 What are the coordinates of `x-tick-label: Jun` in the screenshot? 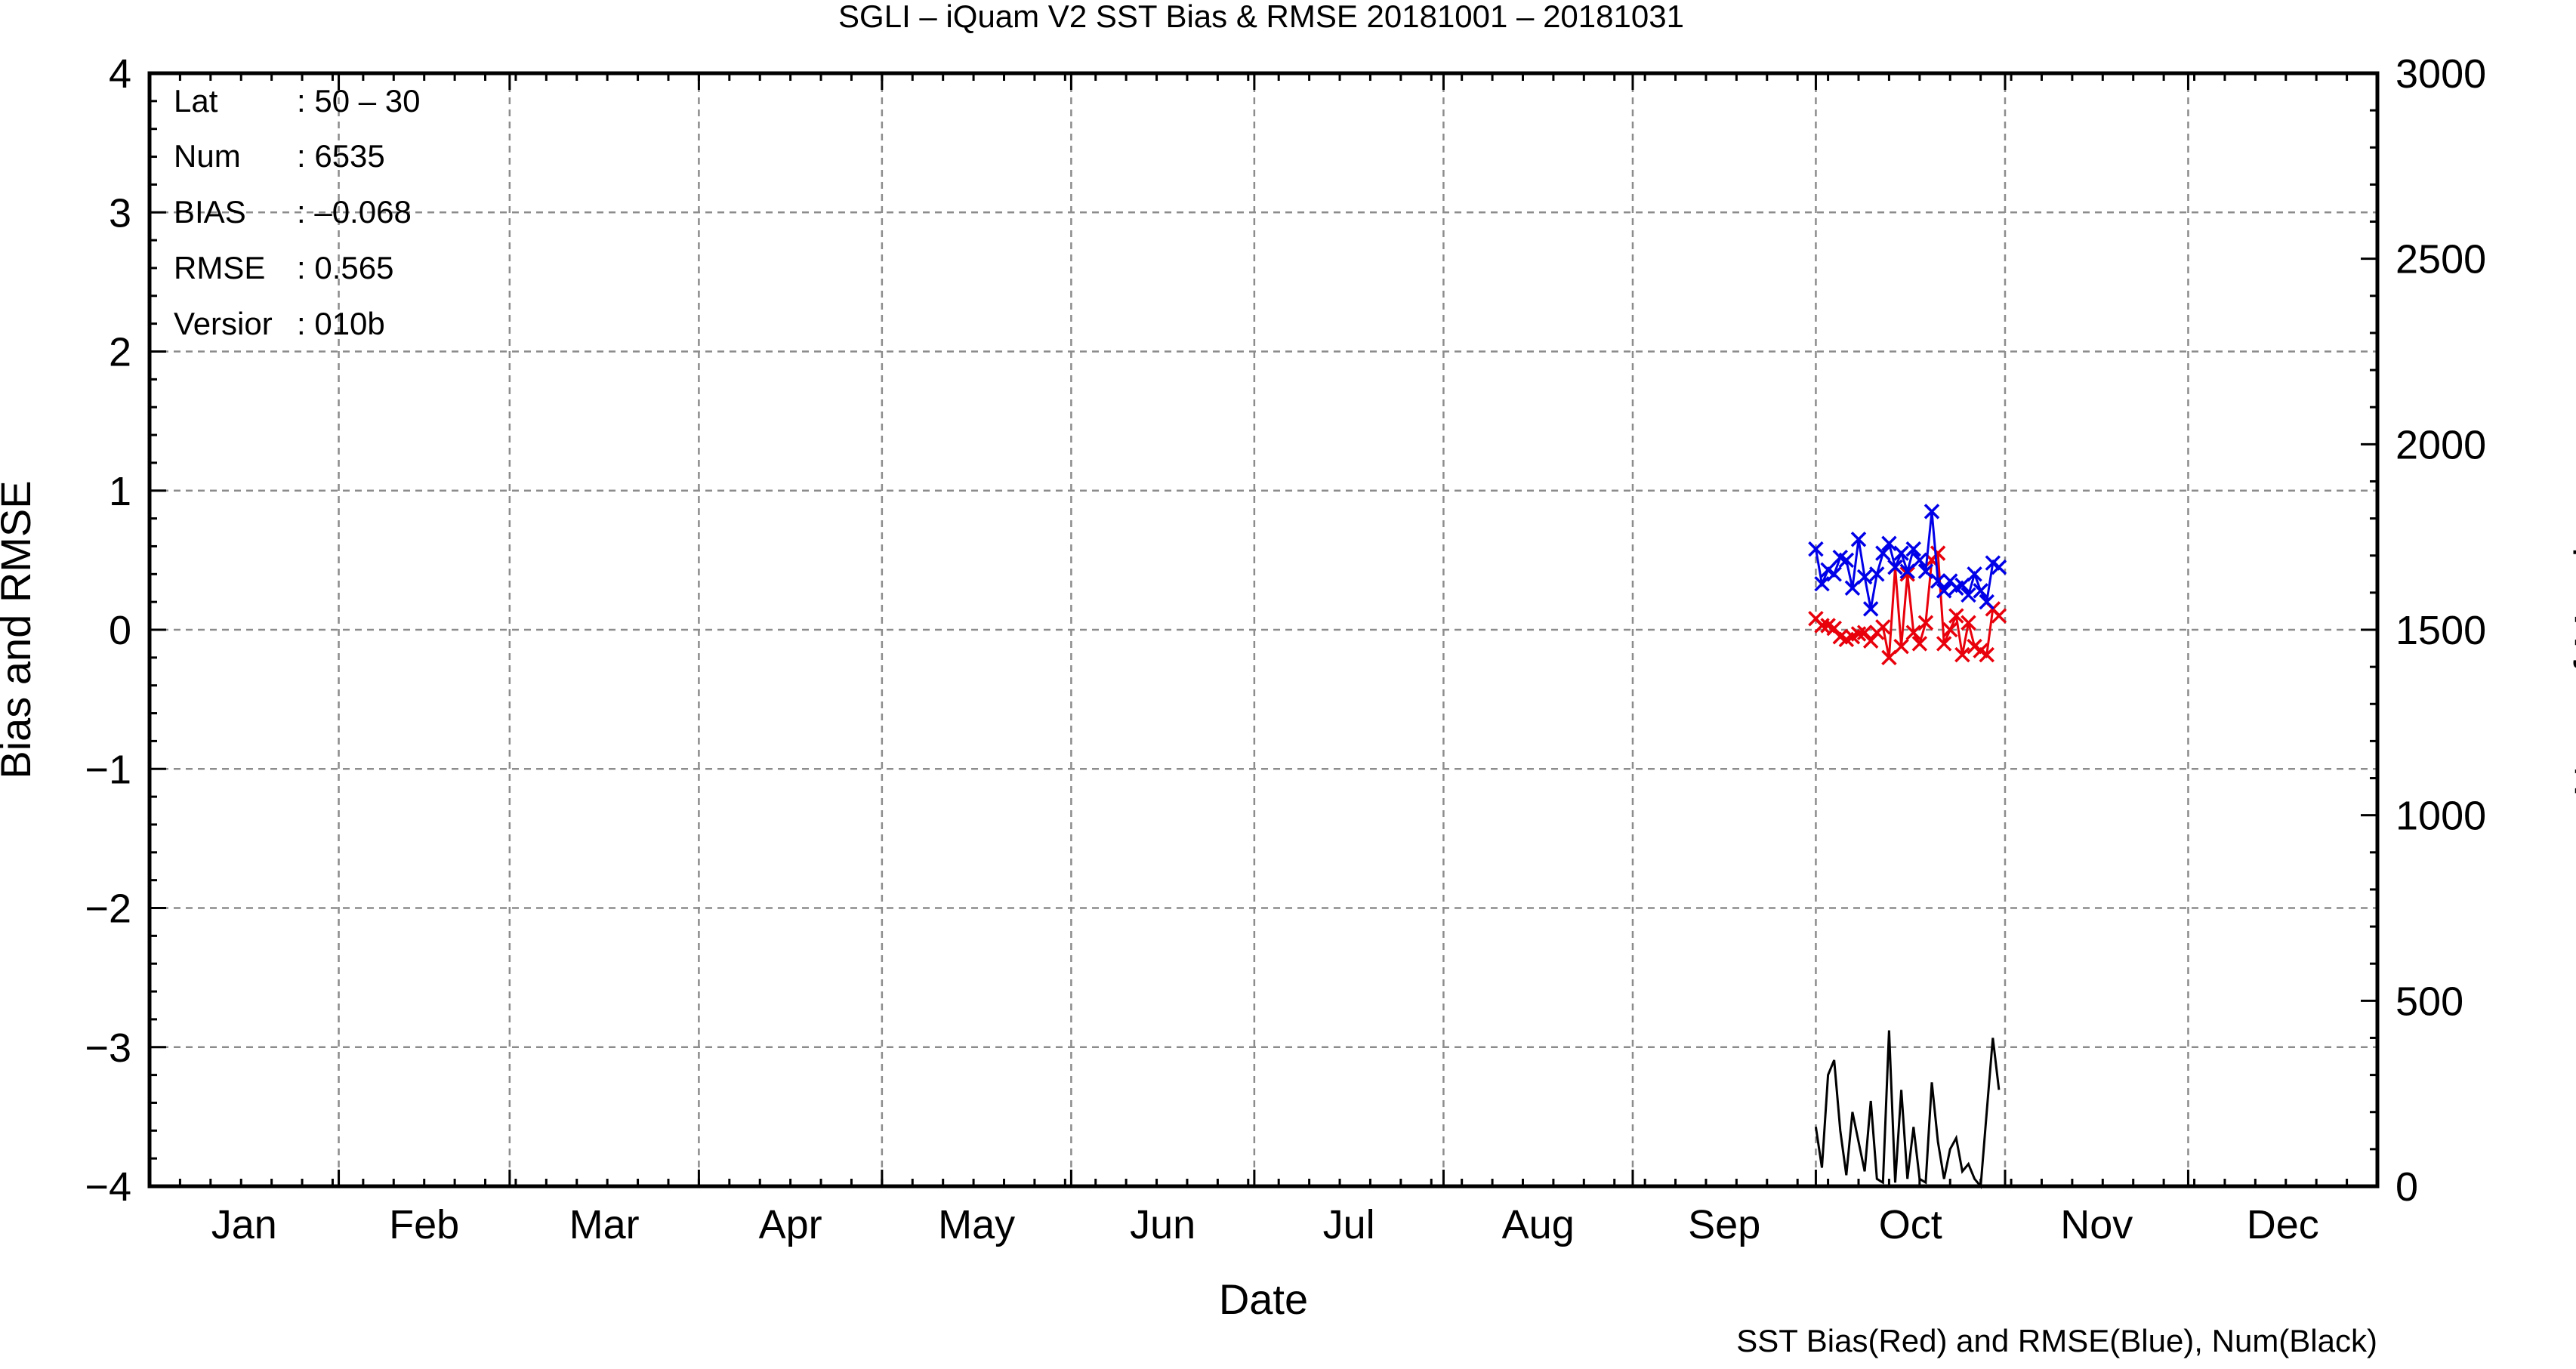 It's located at (1162, 1224).